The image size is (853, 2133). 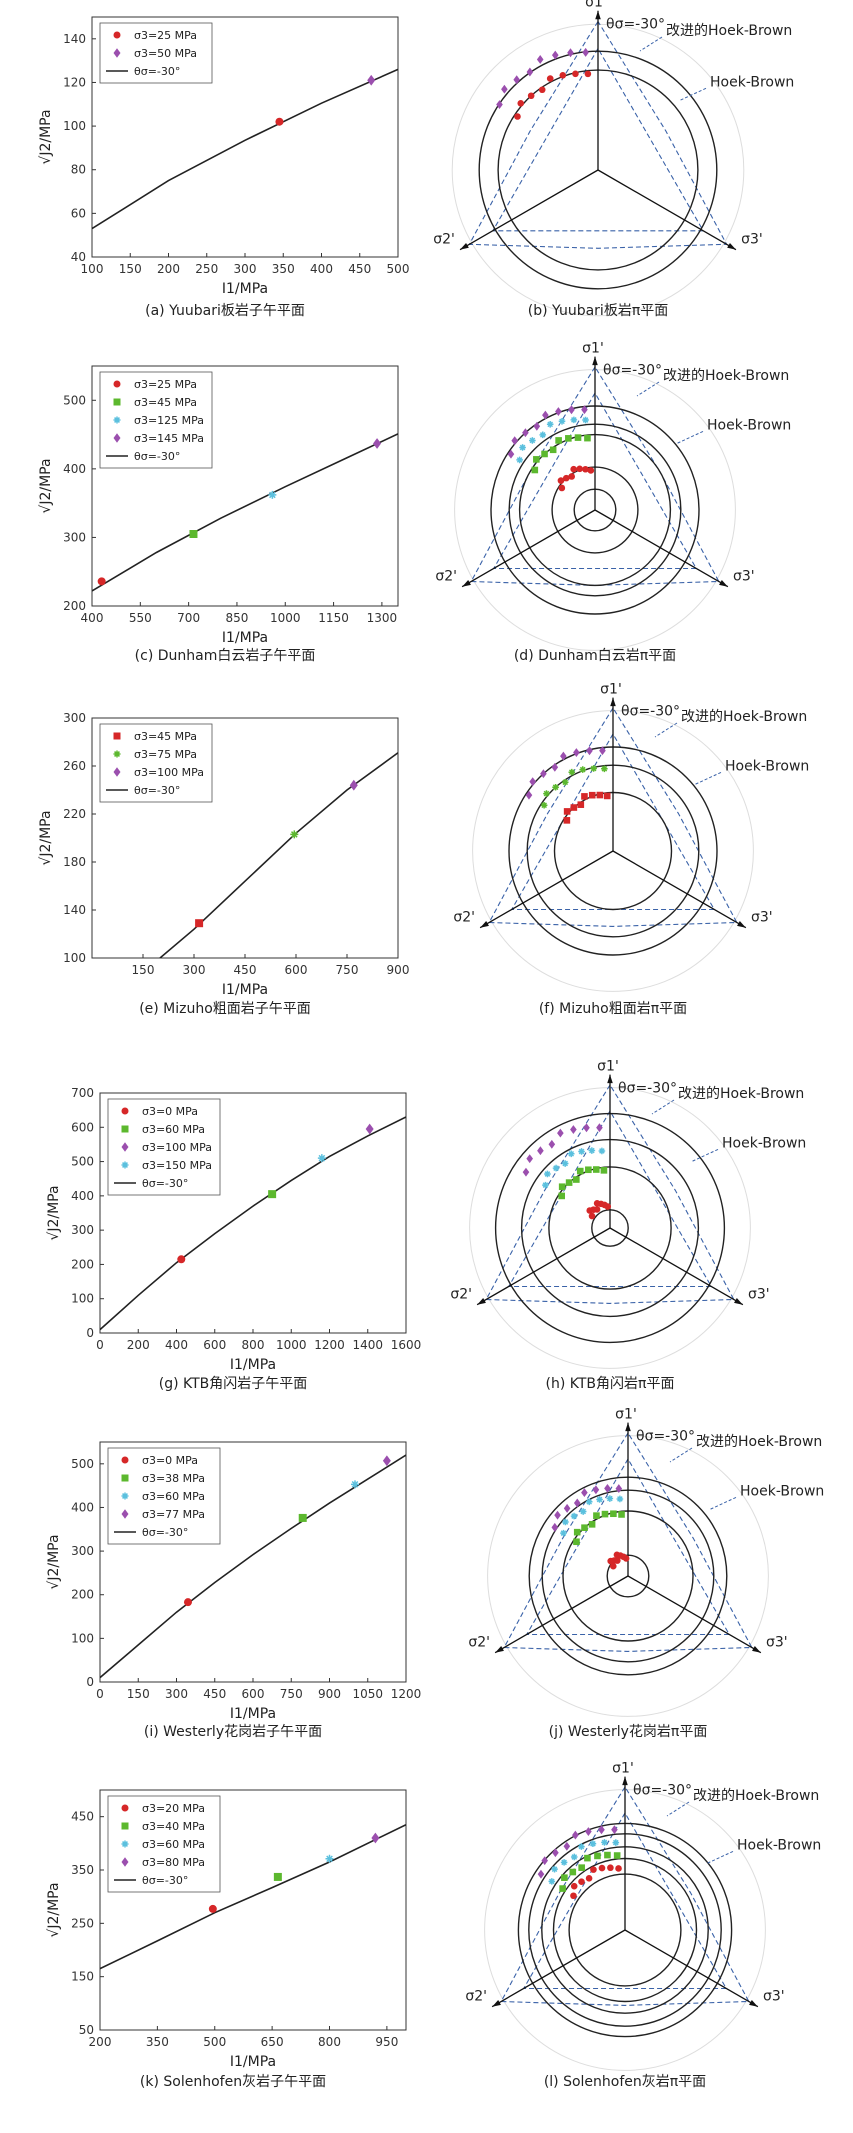 What do you see at coordinates (367, 1345) in the screenshot?
I see `x-tick-label: 1400` at bounding box center [367, 1345].